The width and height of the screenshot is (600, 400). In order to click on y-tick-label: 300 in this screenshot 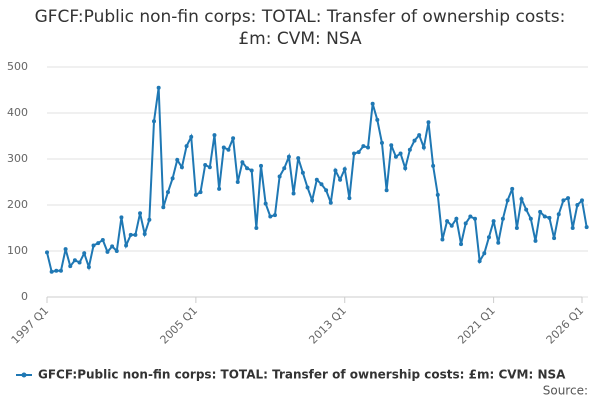, I will do `click(17, 158)`.